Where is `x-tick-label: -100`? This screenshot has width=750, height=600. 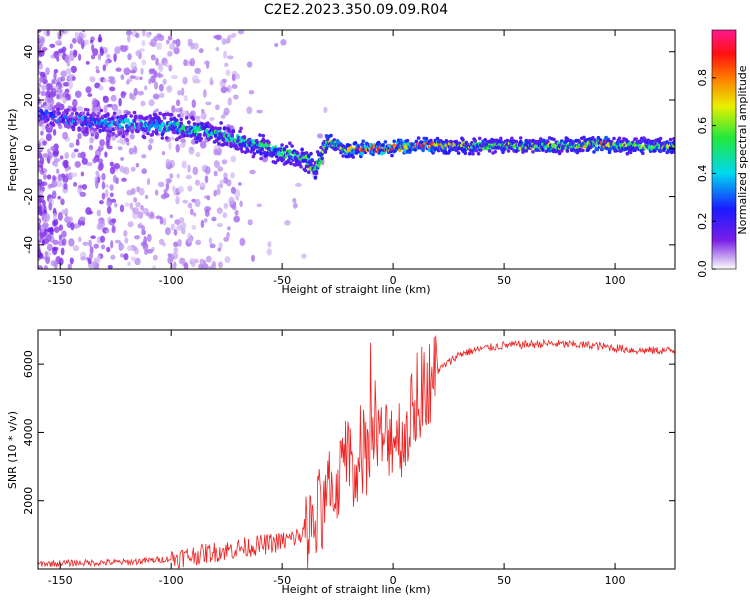
x-tick-label: -100 is located at coordinates (171, 580).